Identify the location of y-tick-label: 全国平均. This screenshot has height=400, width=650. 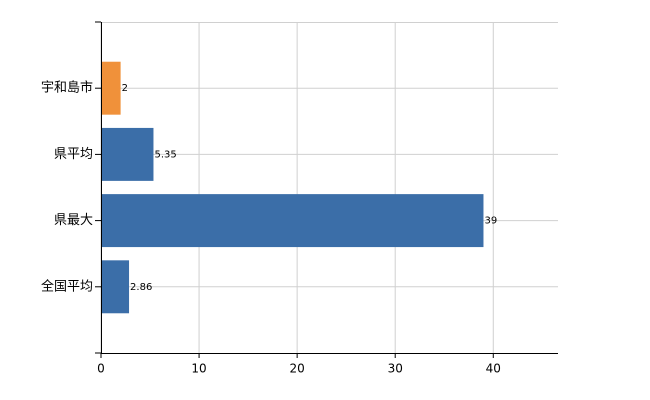
(67, 286).